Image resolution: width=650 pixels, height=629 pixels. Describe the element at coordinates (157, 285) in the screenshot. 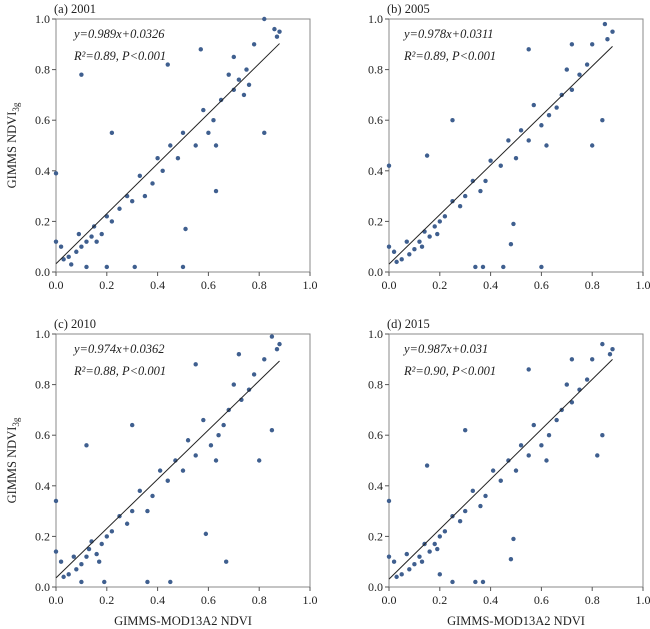

I see `x-tick-label: 0.4` at that location.